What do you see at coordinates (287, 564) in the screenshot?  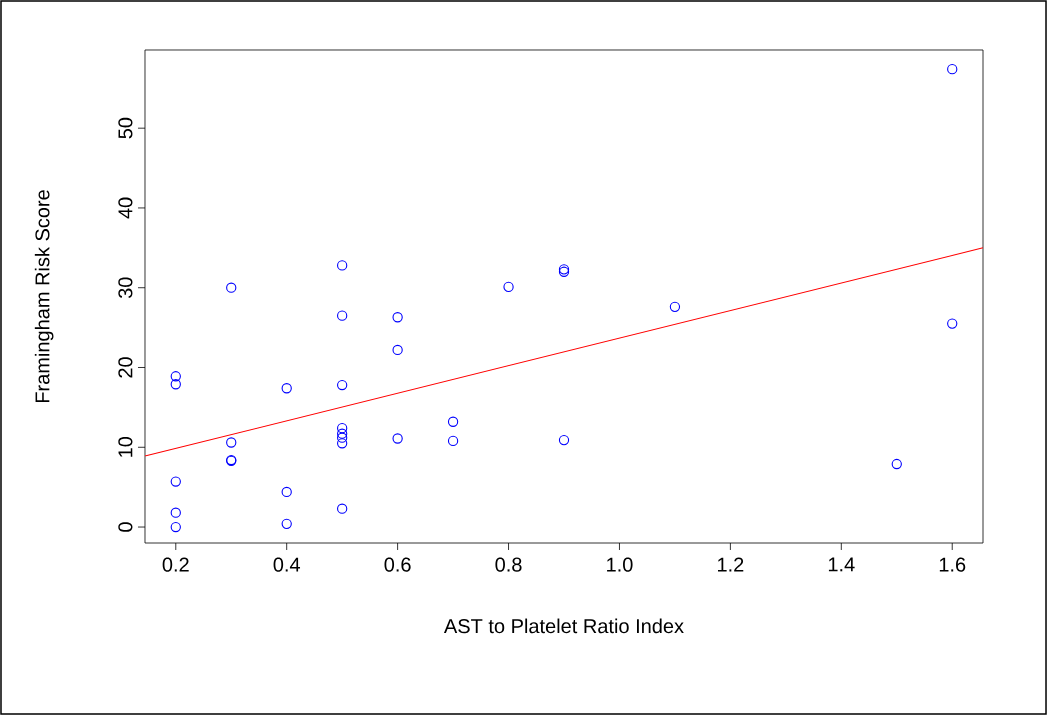 I see `x-tick-label: 0.4` at bounding box center [287, 564].